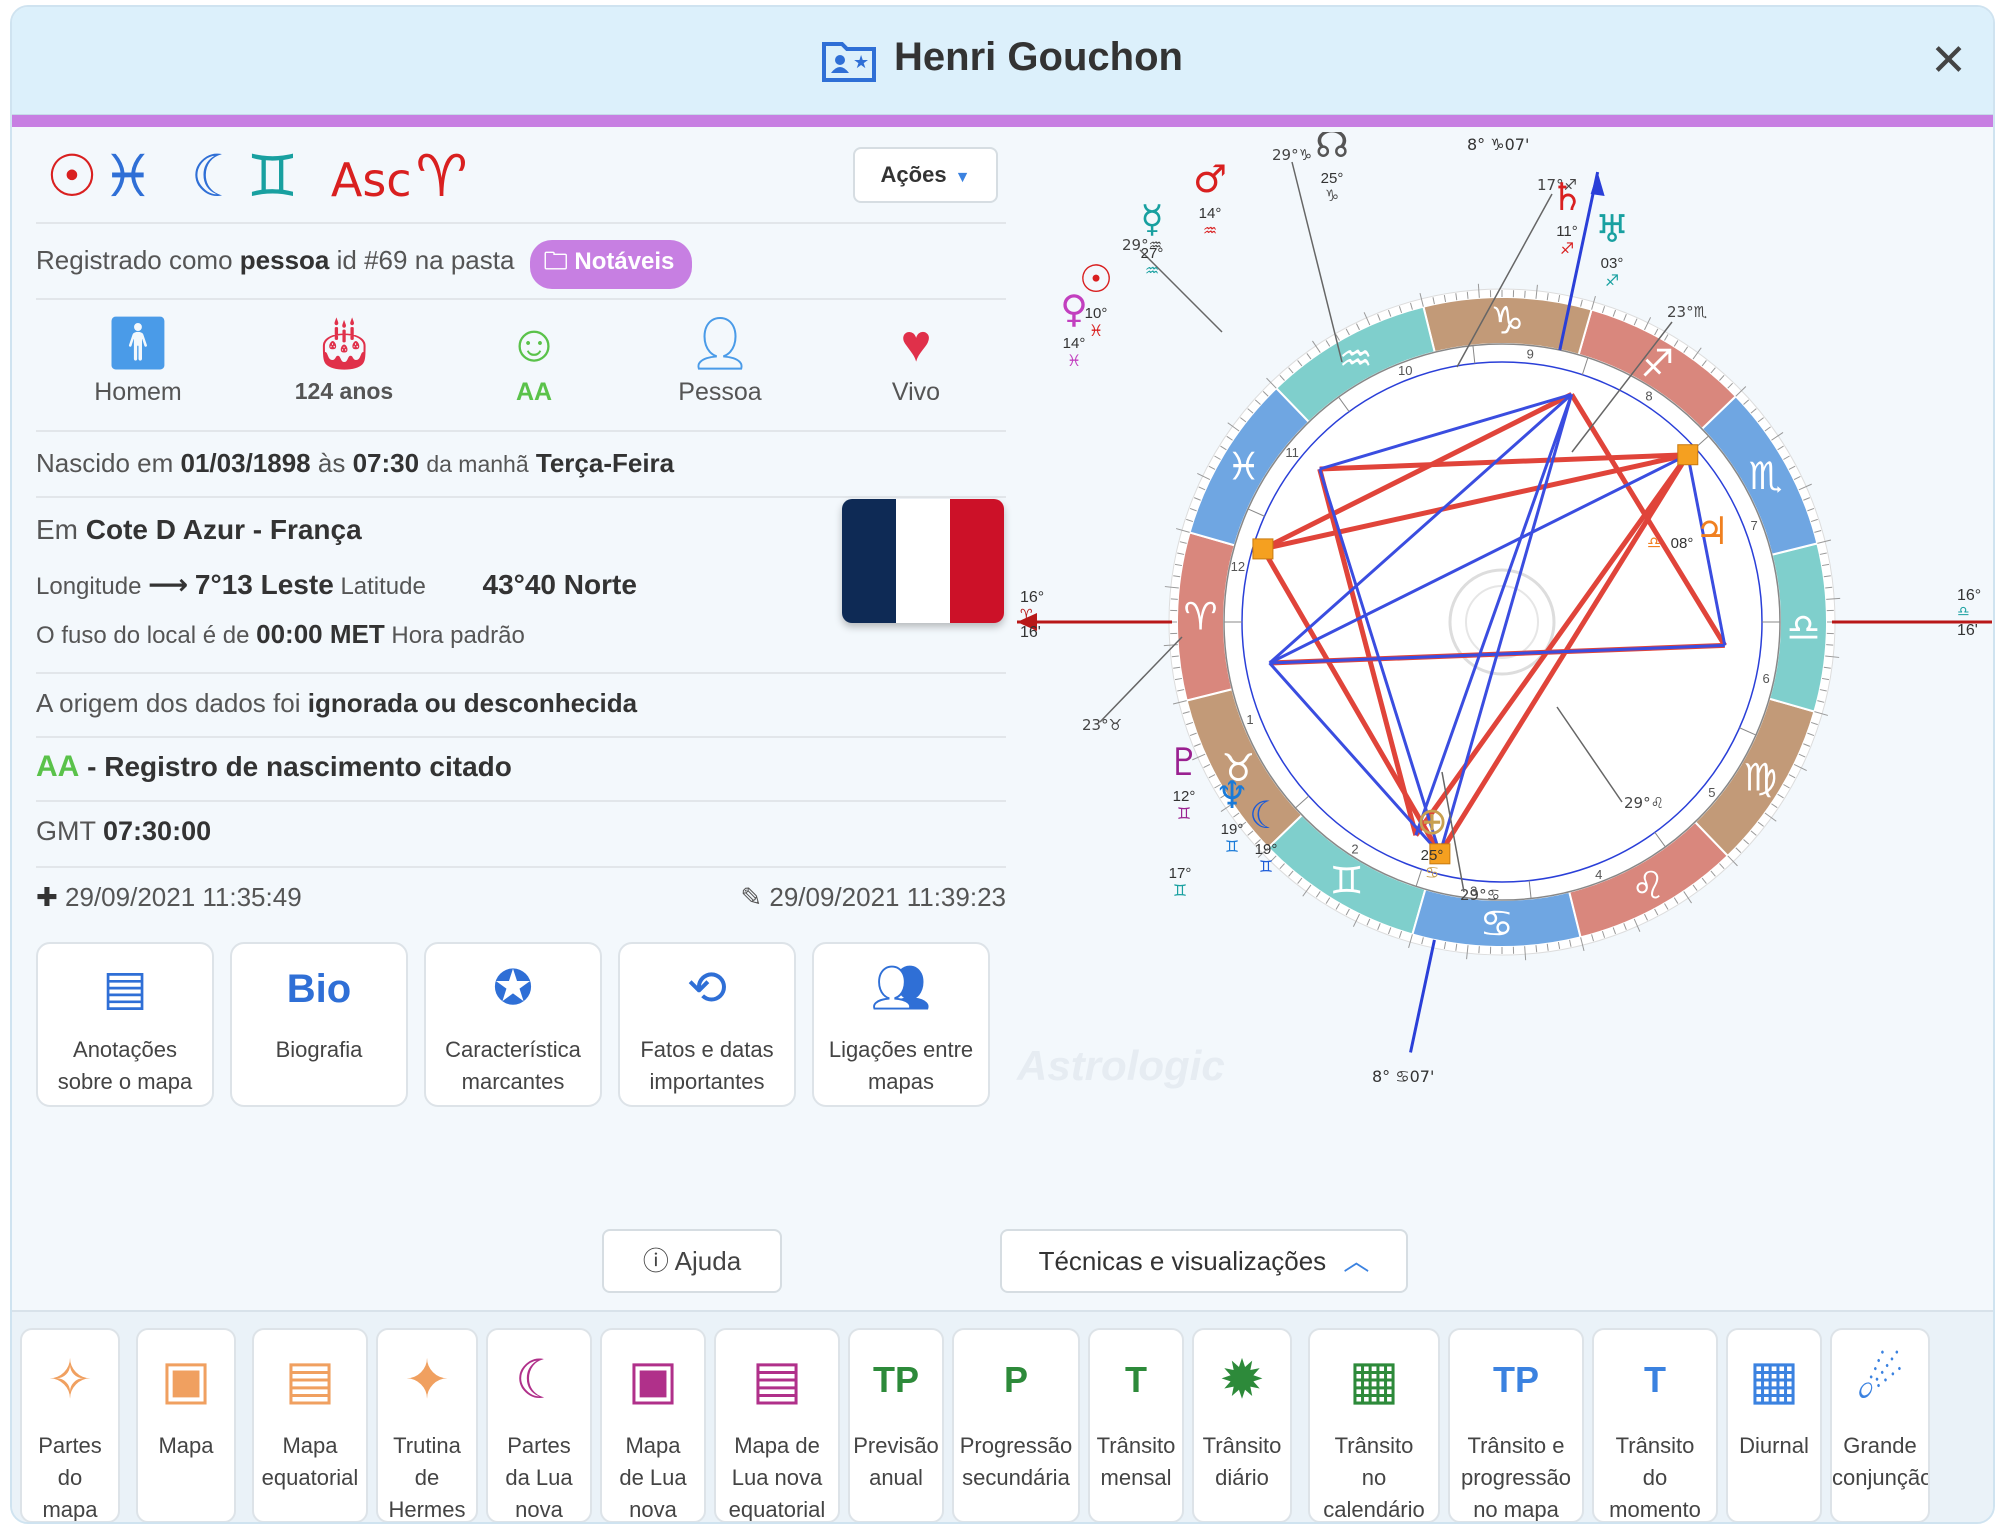  I want to click on planet-sign: ♐, so click(1612, 280).